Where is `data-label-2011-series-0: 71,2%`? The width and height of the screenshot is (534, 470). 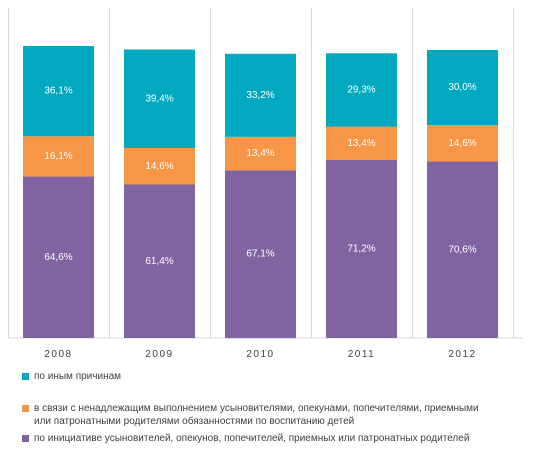 data-label-2011-series-0: 71,2% is located at coordinates (361, 249).